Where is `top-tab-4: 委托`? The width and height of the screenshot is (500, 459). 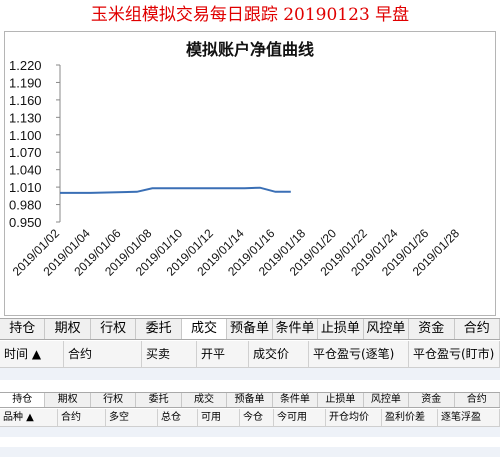 top-tab-4: 委托 is located at coordinates (159, 329).